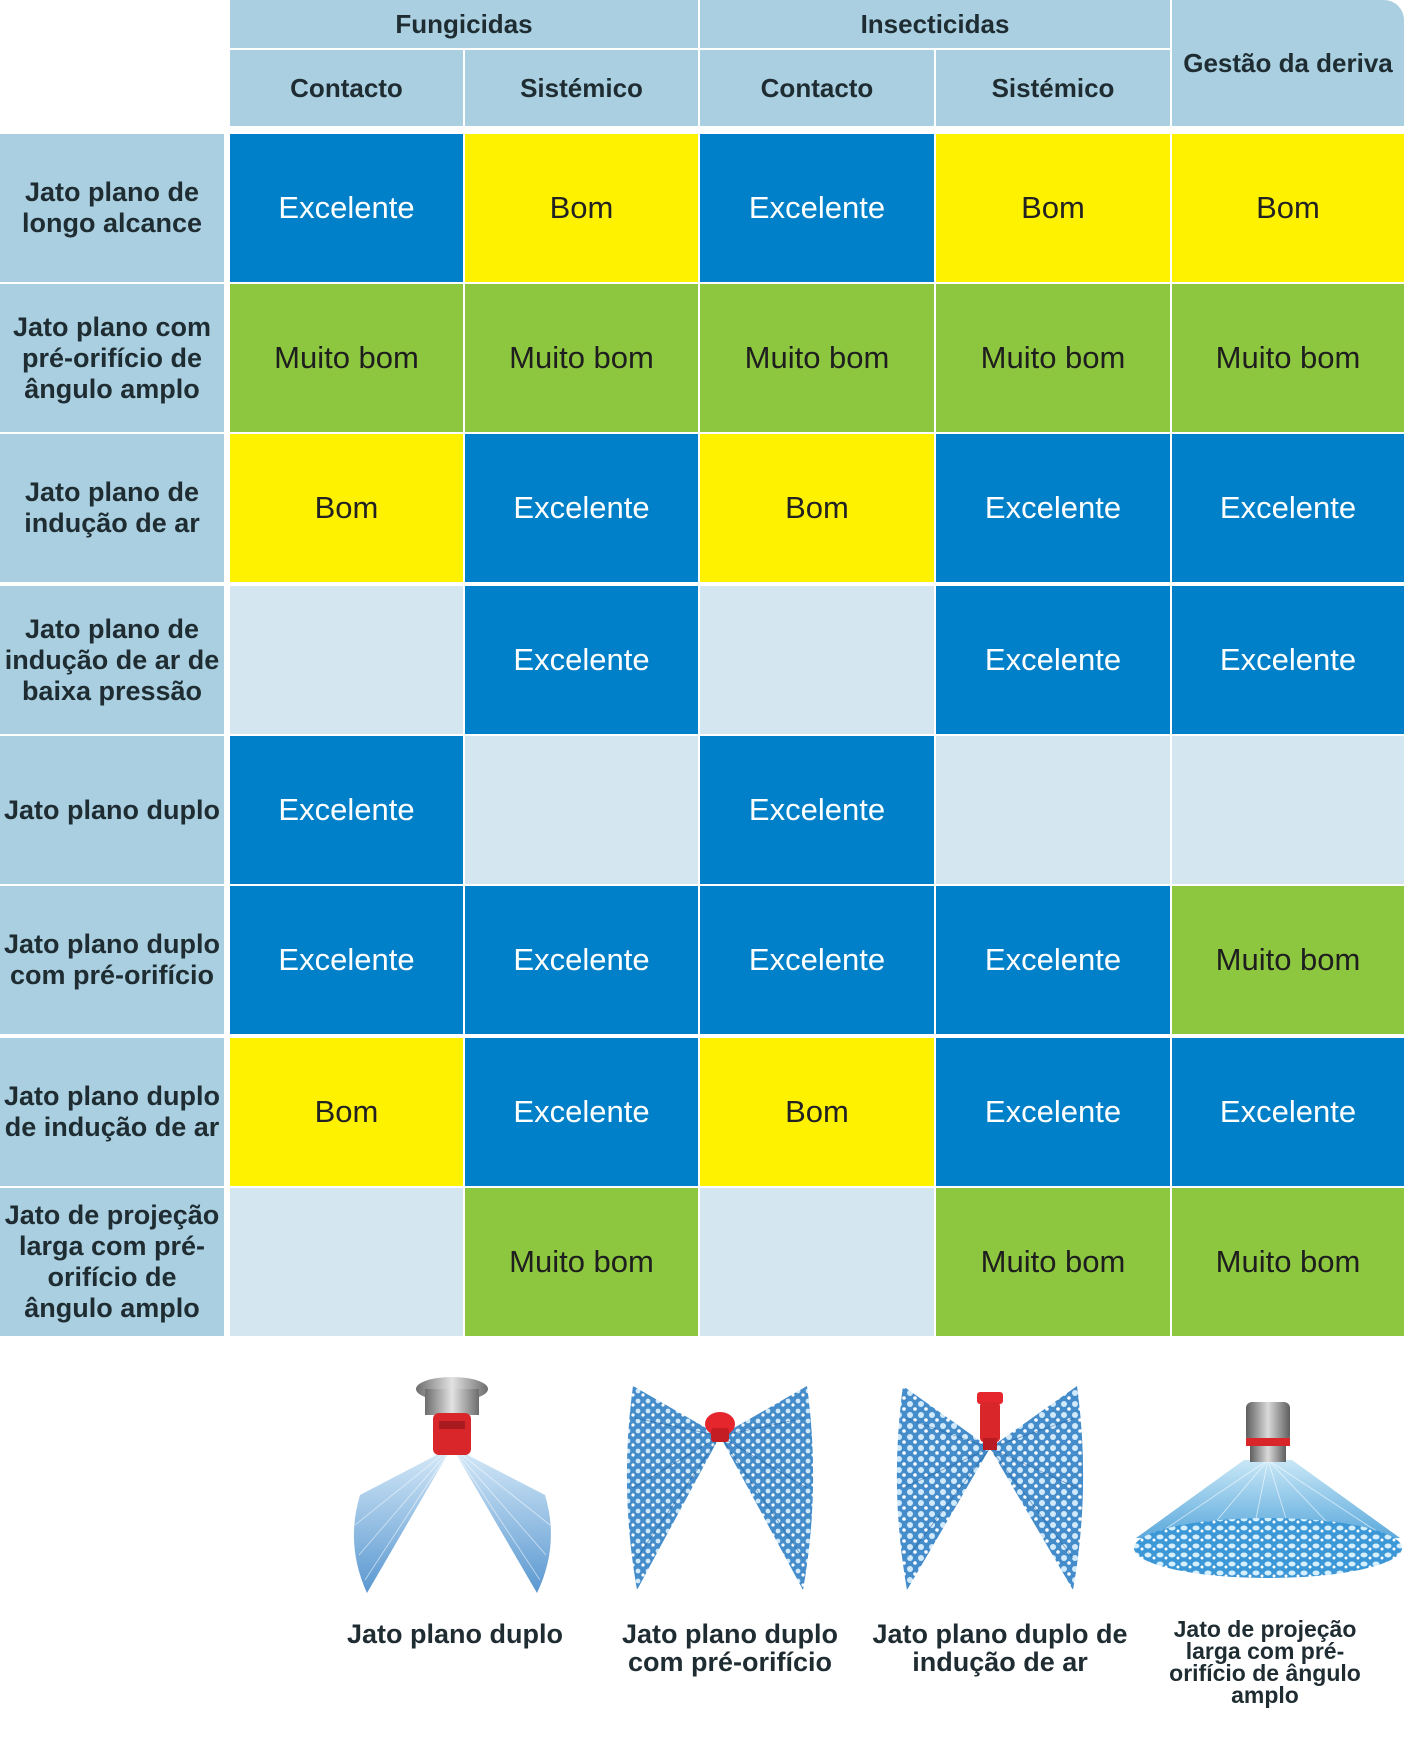  What do you see at coordinates (112, 960) in the screenshot?
I see `row-label: Jato plano duplo com pré-orifício` at bounding box center [112, 960].